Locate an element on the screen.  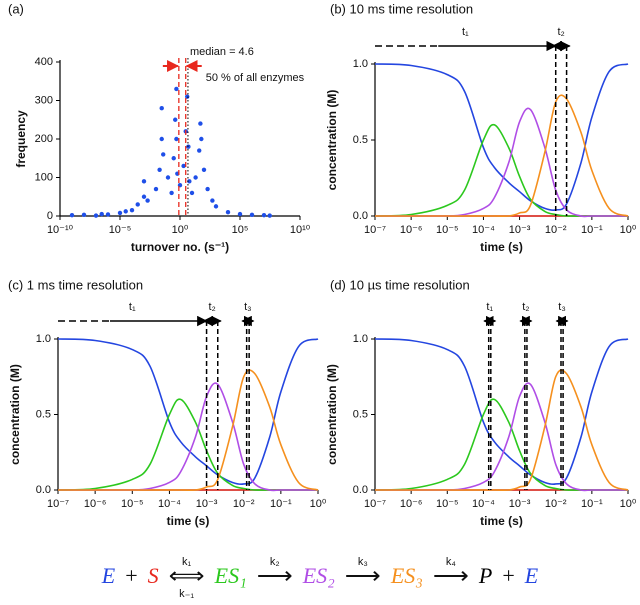
x-tick-label: 10⁻¹ is located at coordinates (592, 504).